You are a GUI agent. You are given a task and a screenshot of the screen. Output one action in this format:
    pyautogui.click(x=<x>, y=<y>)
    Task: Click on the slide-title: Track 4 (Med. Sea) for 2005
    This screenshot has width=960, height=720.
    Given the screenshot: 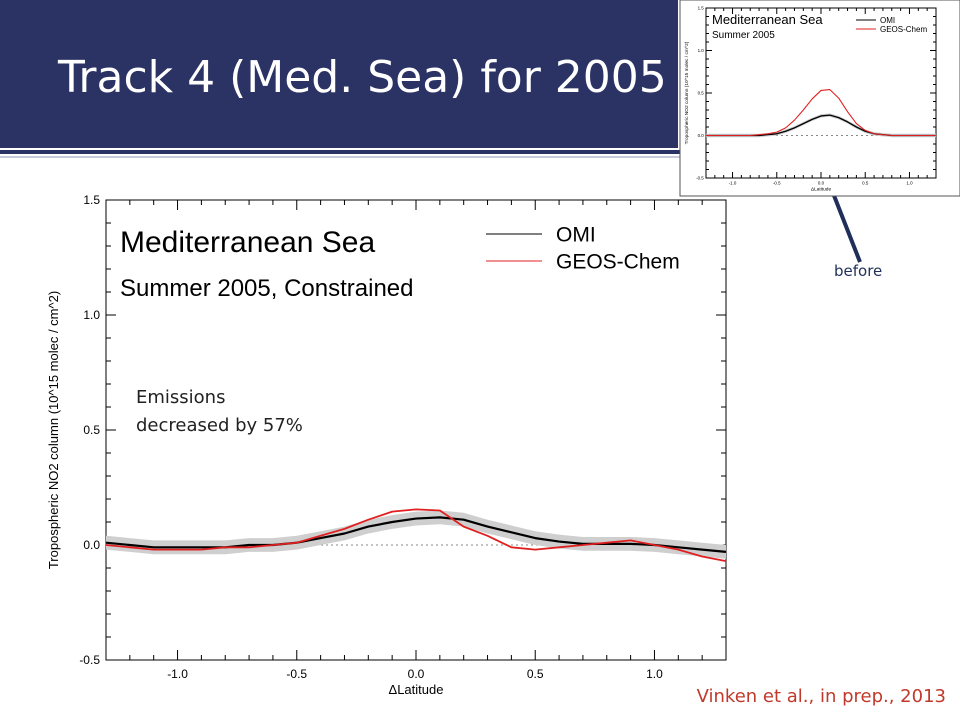 What is the action you would take?
    pyautogui.click(x=362, y=77)
    